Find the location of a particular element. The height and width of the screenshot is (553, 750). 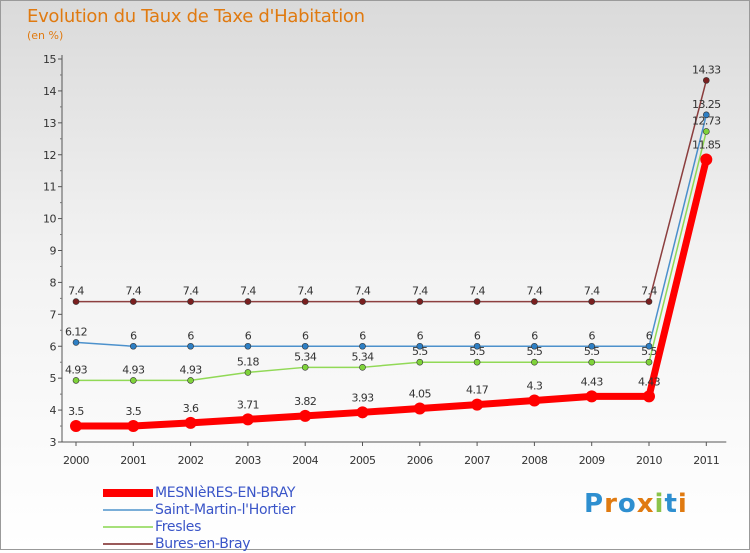

logo-letter: r is located at coordinates (611, 504).